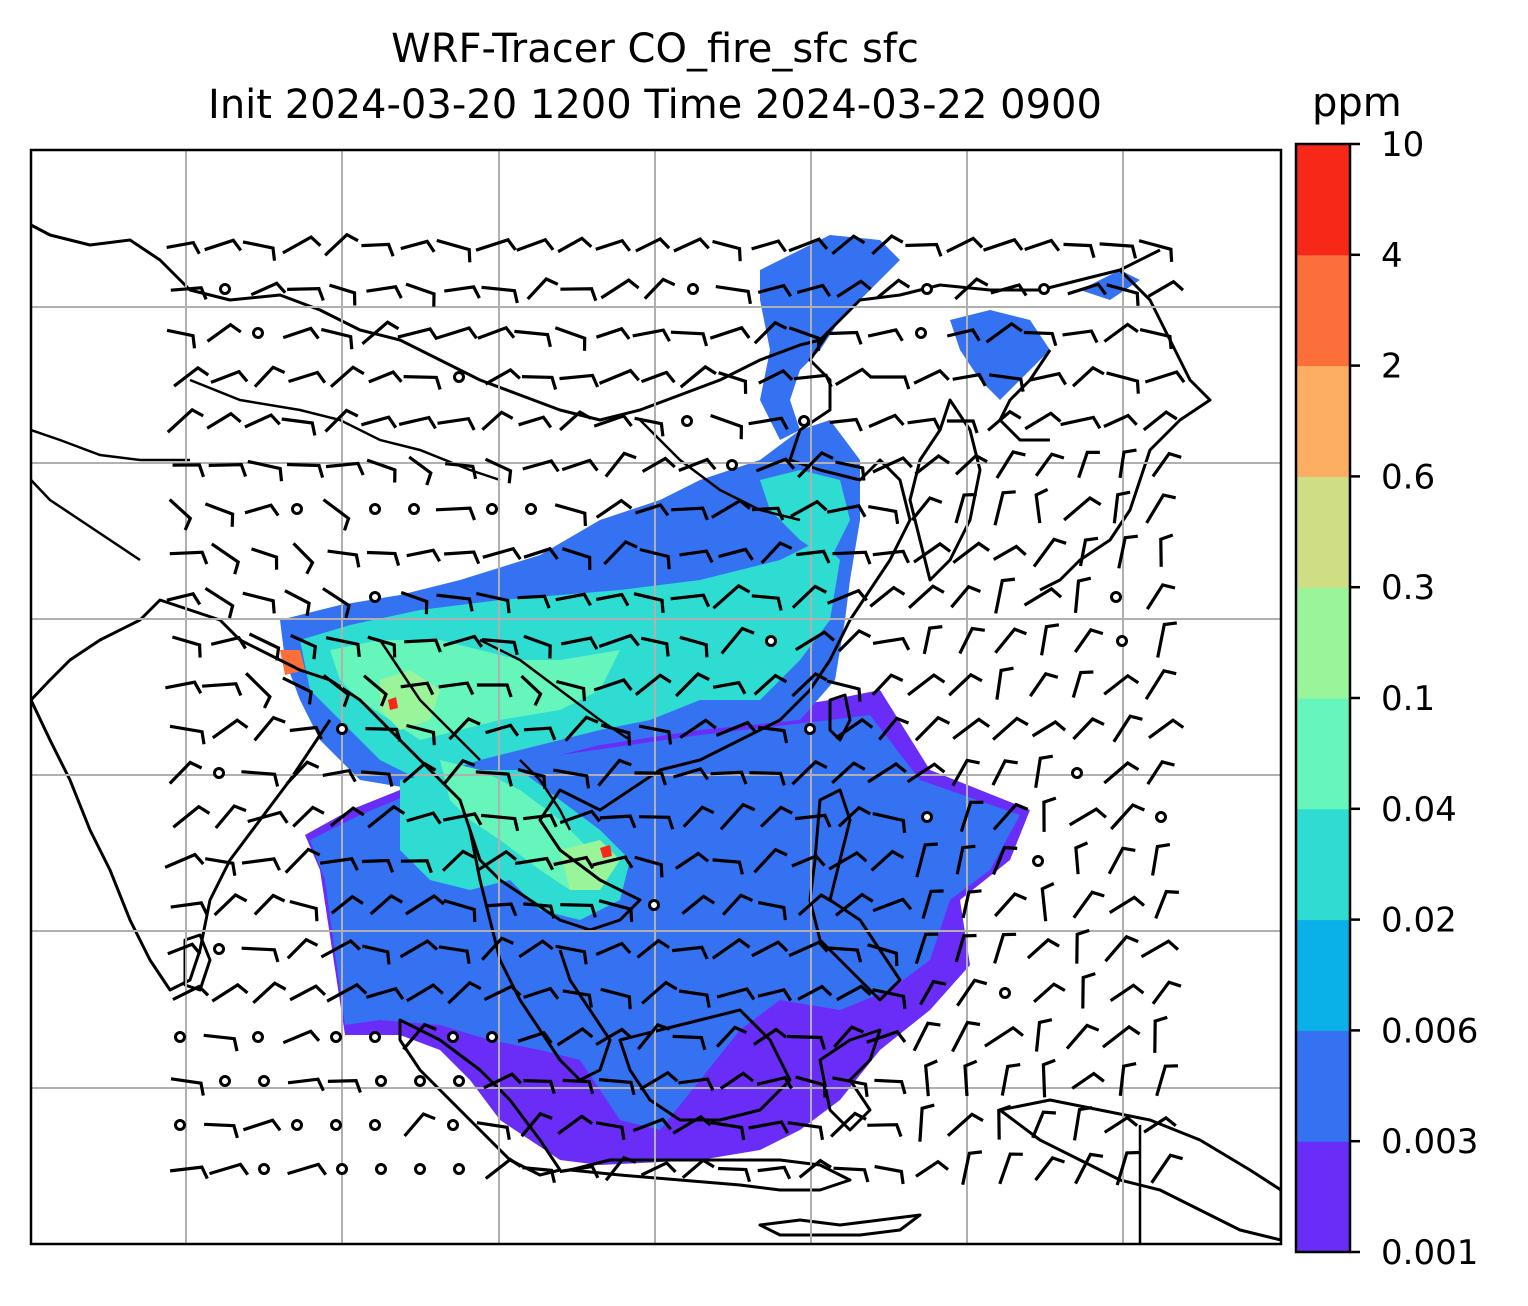 This screenshot has width=1528, height=1306. I want to click on field-level-3c, so click(805, 515).